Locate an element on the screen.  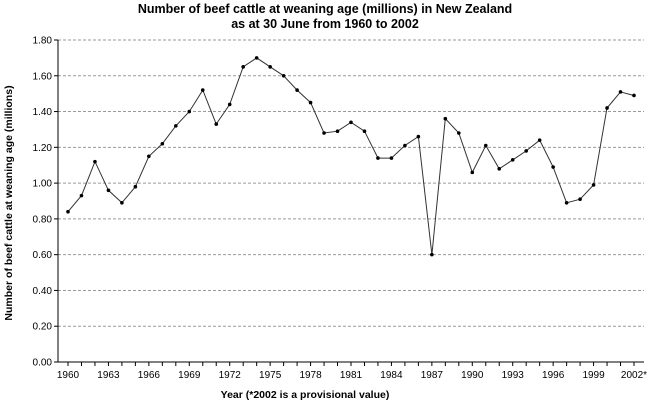
y-tick-label: 0.80 is located at coordinates (43, 219).